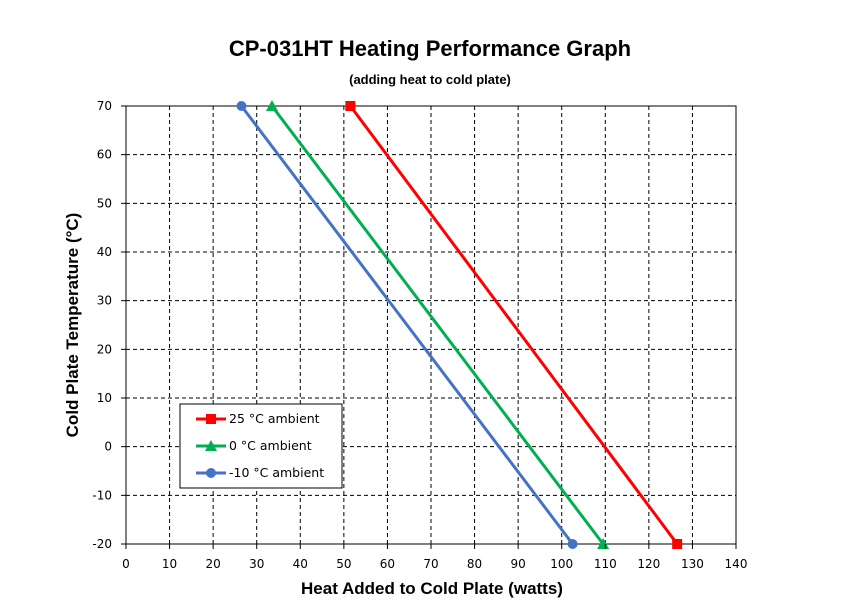  Describe the element at coordinates (430, 79) in the screenshot. I see `chart-subtitle: (adding heat to cold plate)` at that location.